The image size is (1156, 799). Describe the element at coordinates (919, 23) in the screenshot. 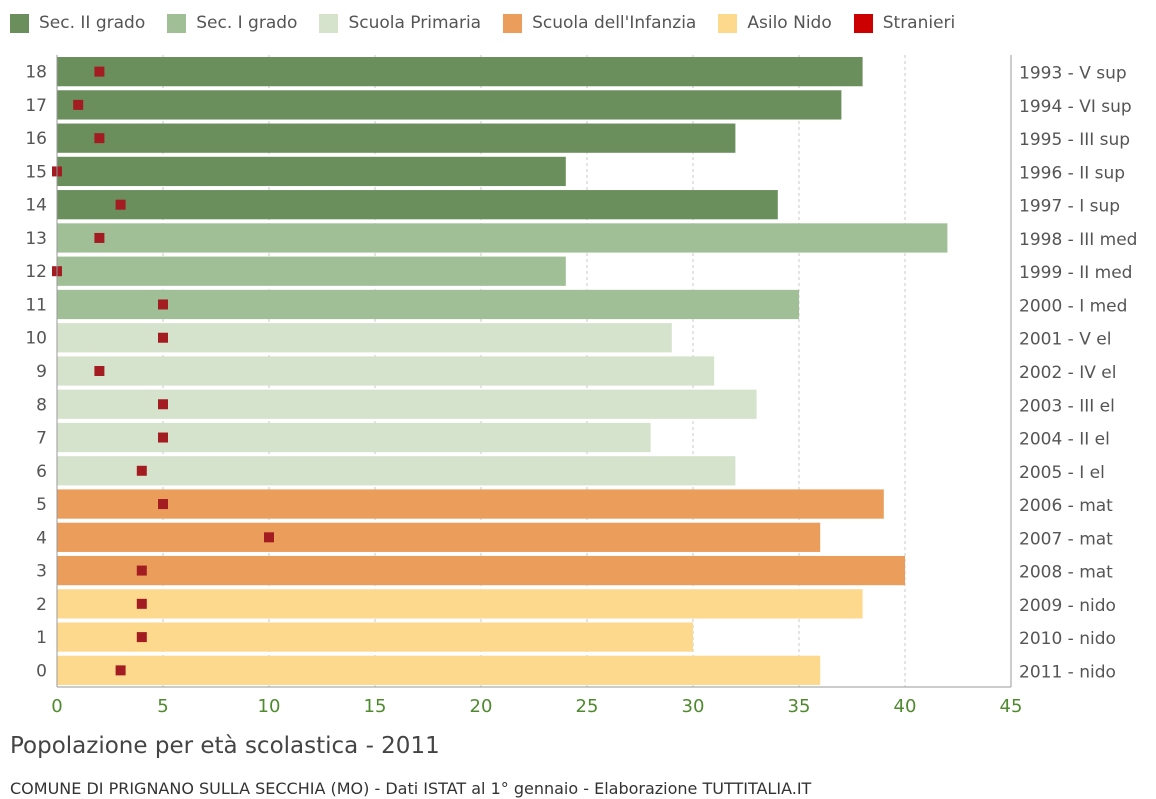

I see `legend-label: Stranieri` at that location.